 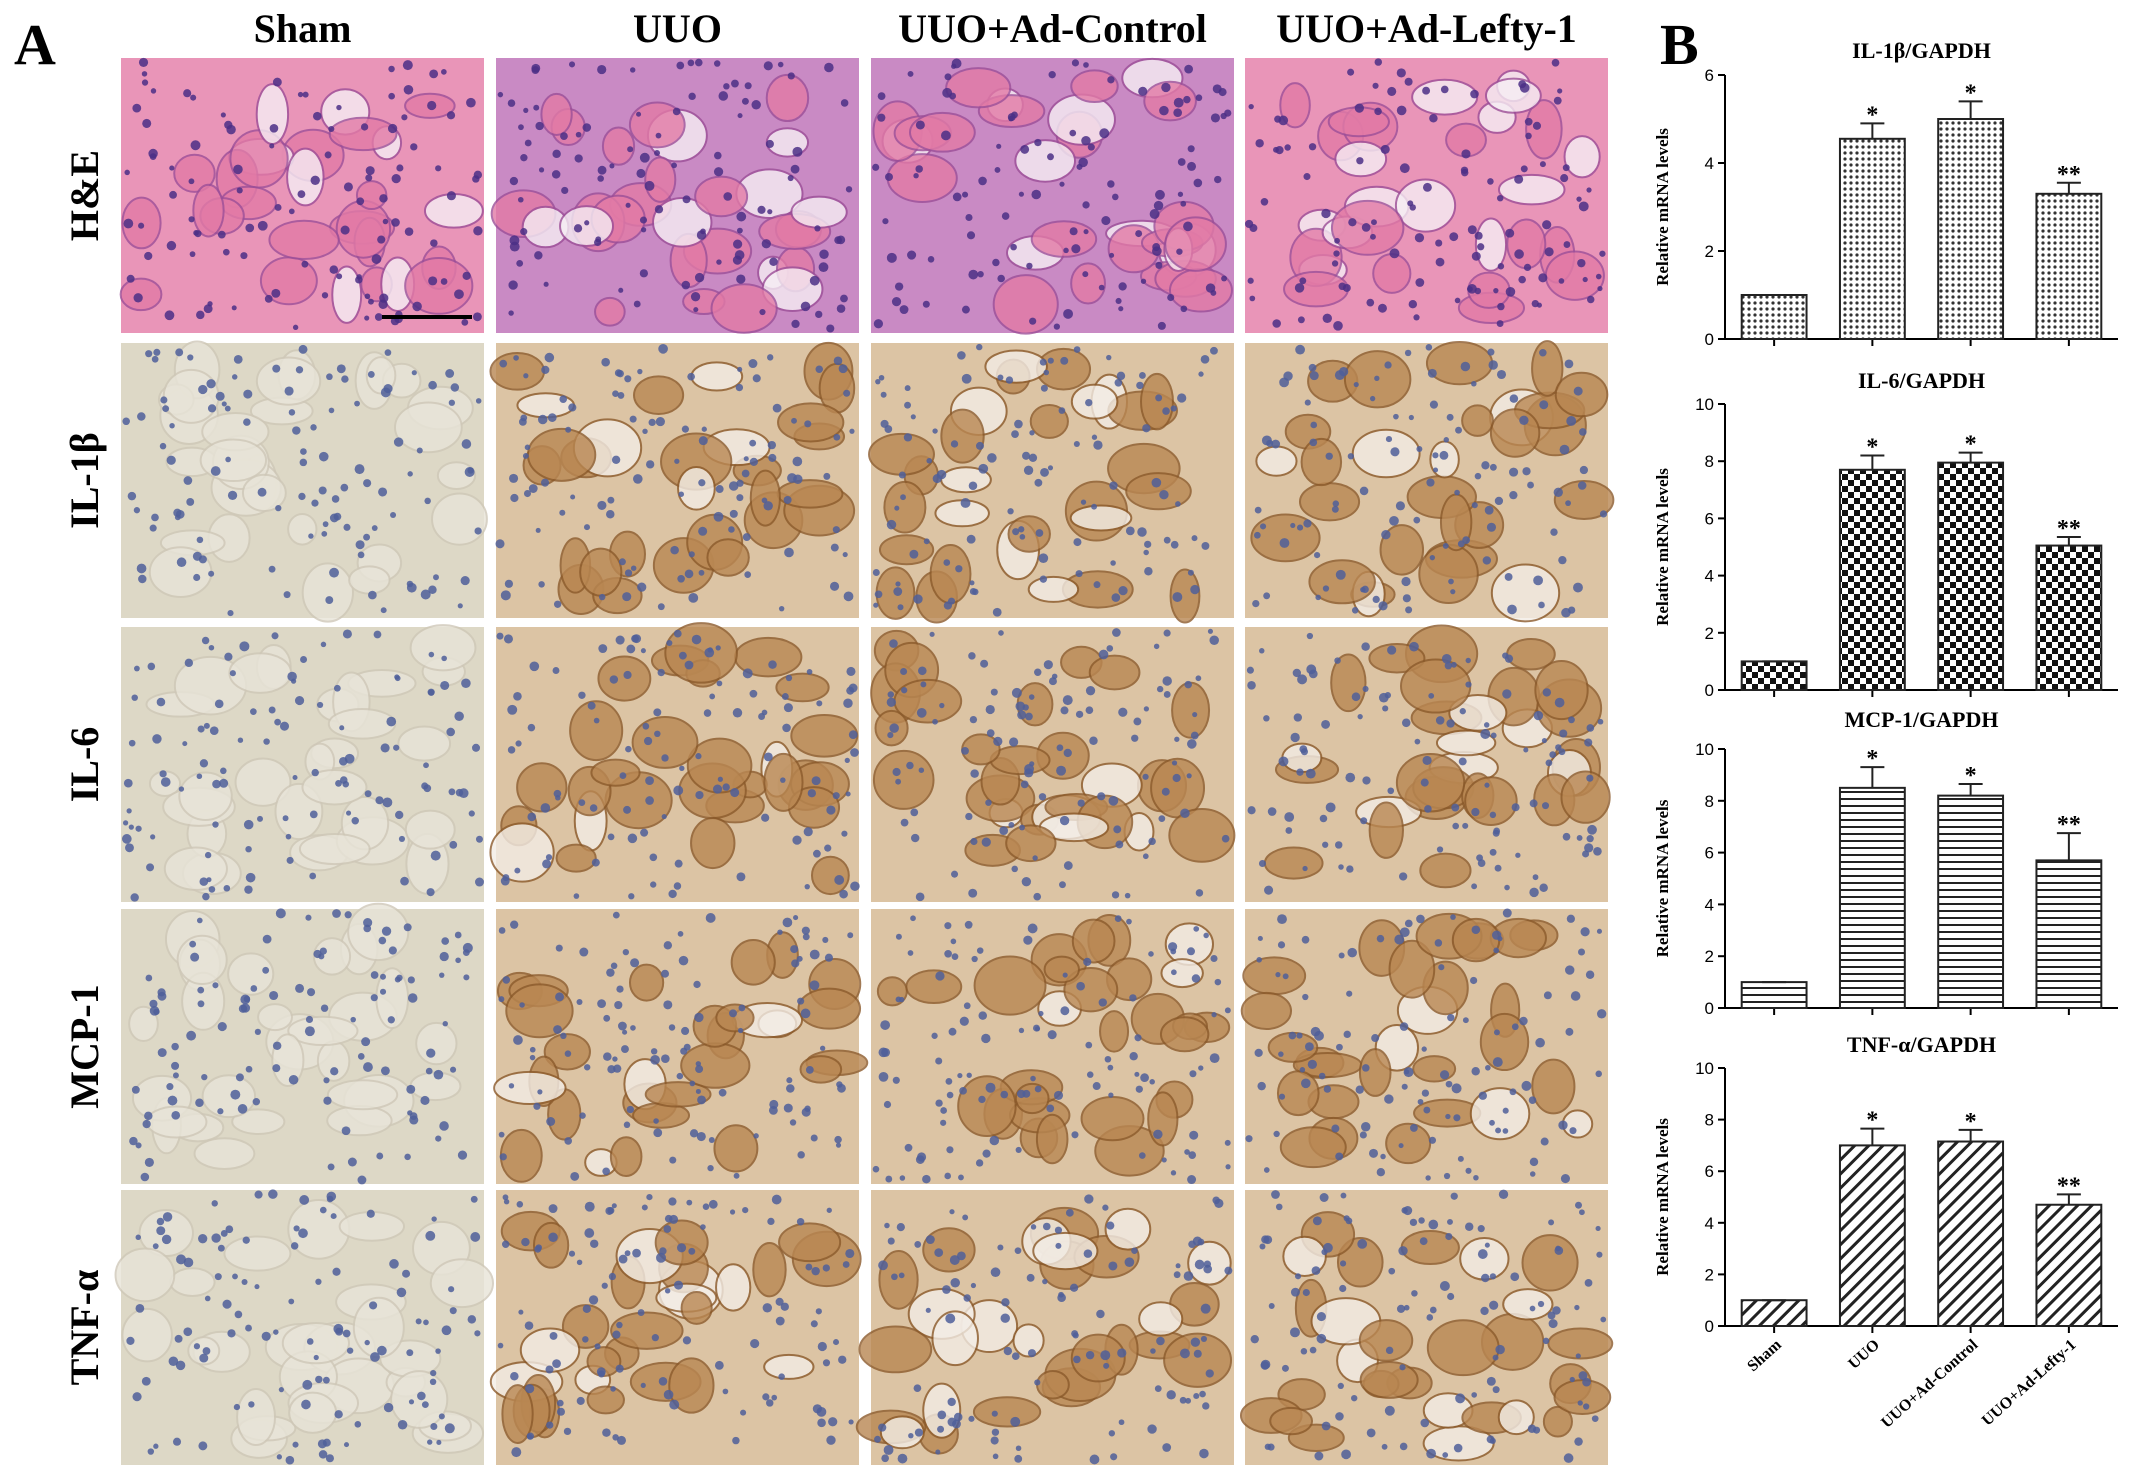 I want to click on micrograph, so click(x=1426, y=1327).